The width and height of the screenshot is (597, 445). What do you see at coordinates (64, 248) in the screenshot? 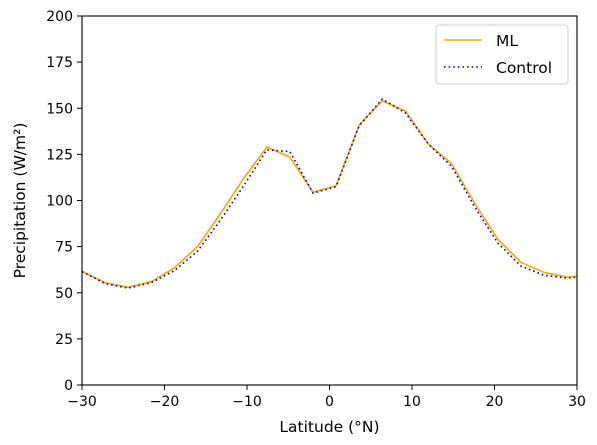
I see `y-tick-label: 75` at bounding box center [64, 248].